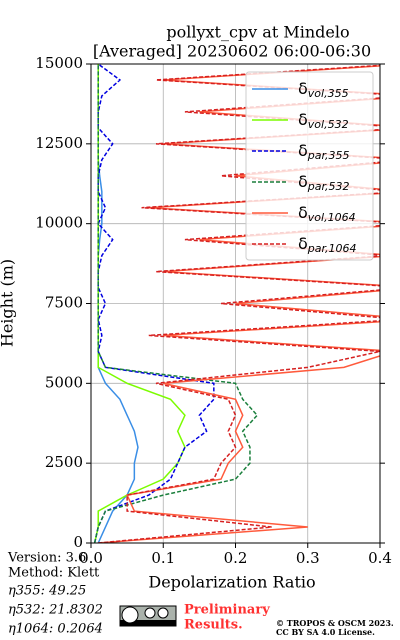  I want to click on legend-box, so click(309, 166).